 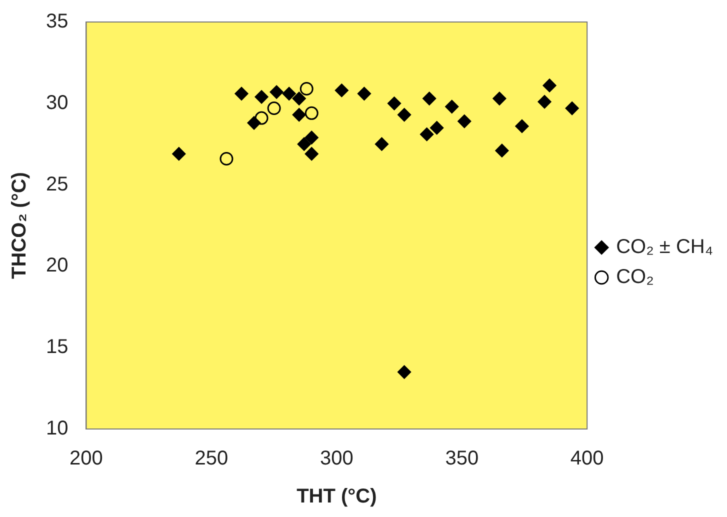 What do you see at coordinates (86, 459) in the screenshot?
I see `x-tick-label: 200` at bounding box center [86, 459].